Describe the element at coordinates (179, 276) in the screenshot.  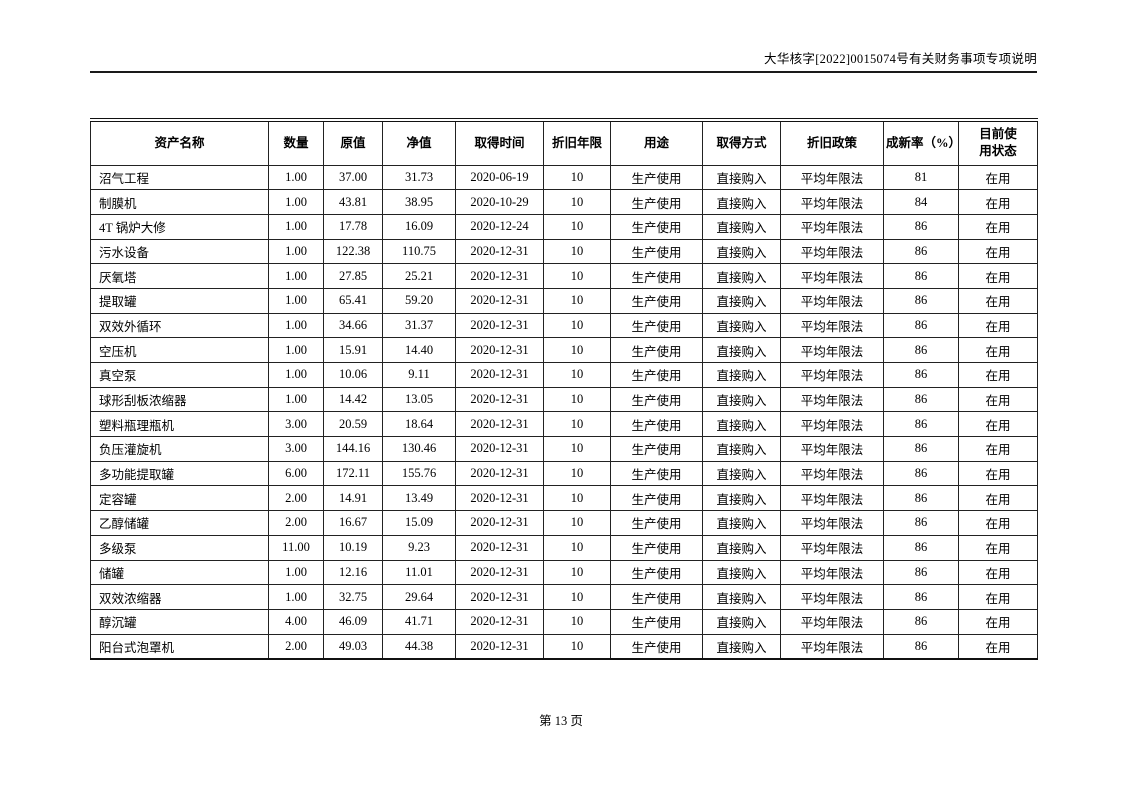
I see `cell-asset-name: 厌氧塔` at that location.